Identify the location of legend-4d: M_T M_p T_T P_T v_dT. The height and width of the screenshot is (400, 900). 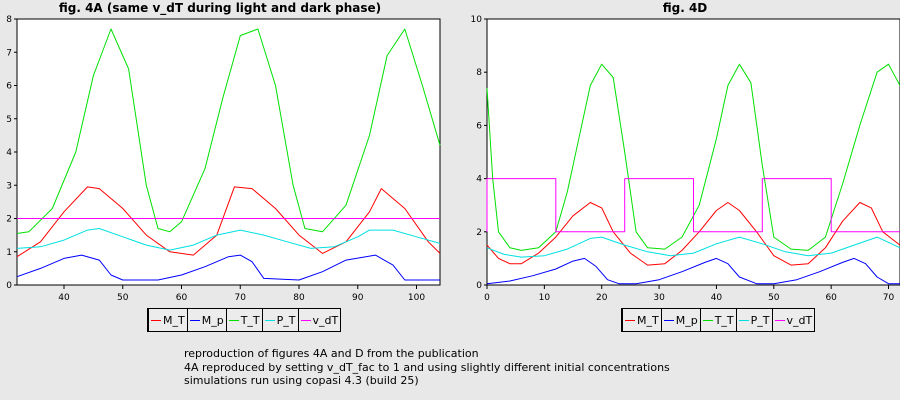
(718, 320).